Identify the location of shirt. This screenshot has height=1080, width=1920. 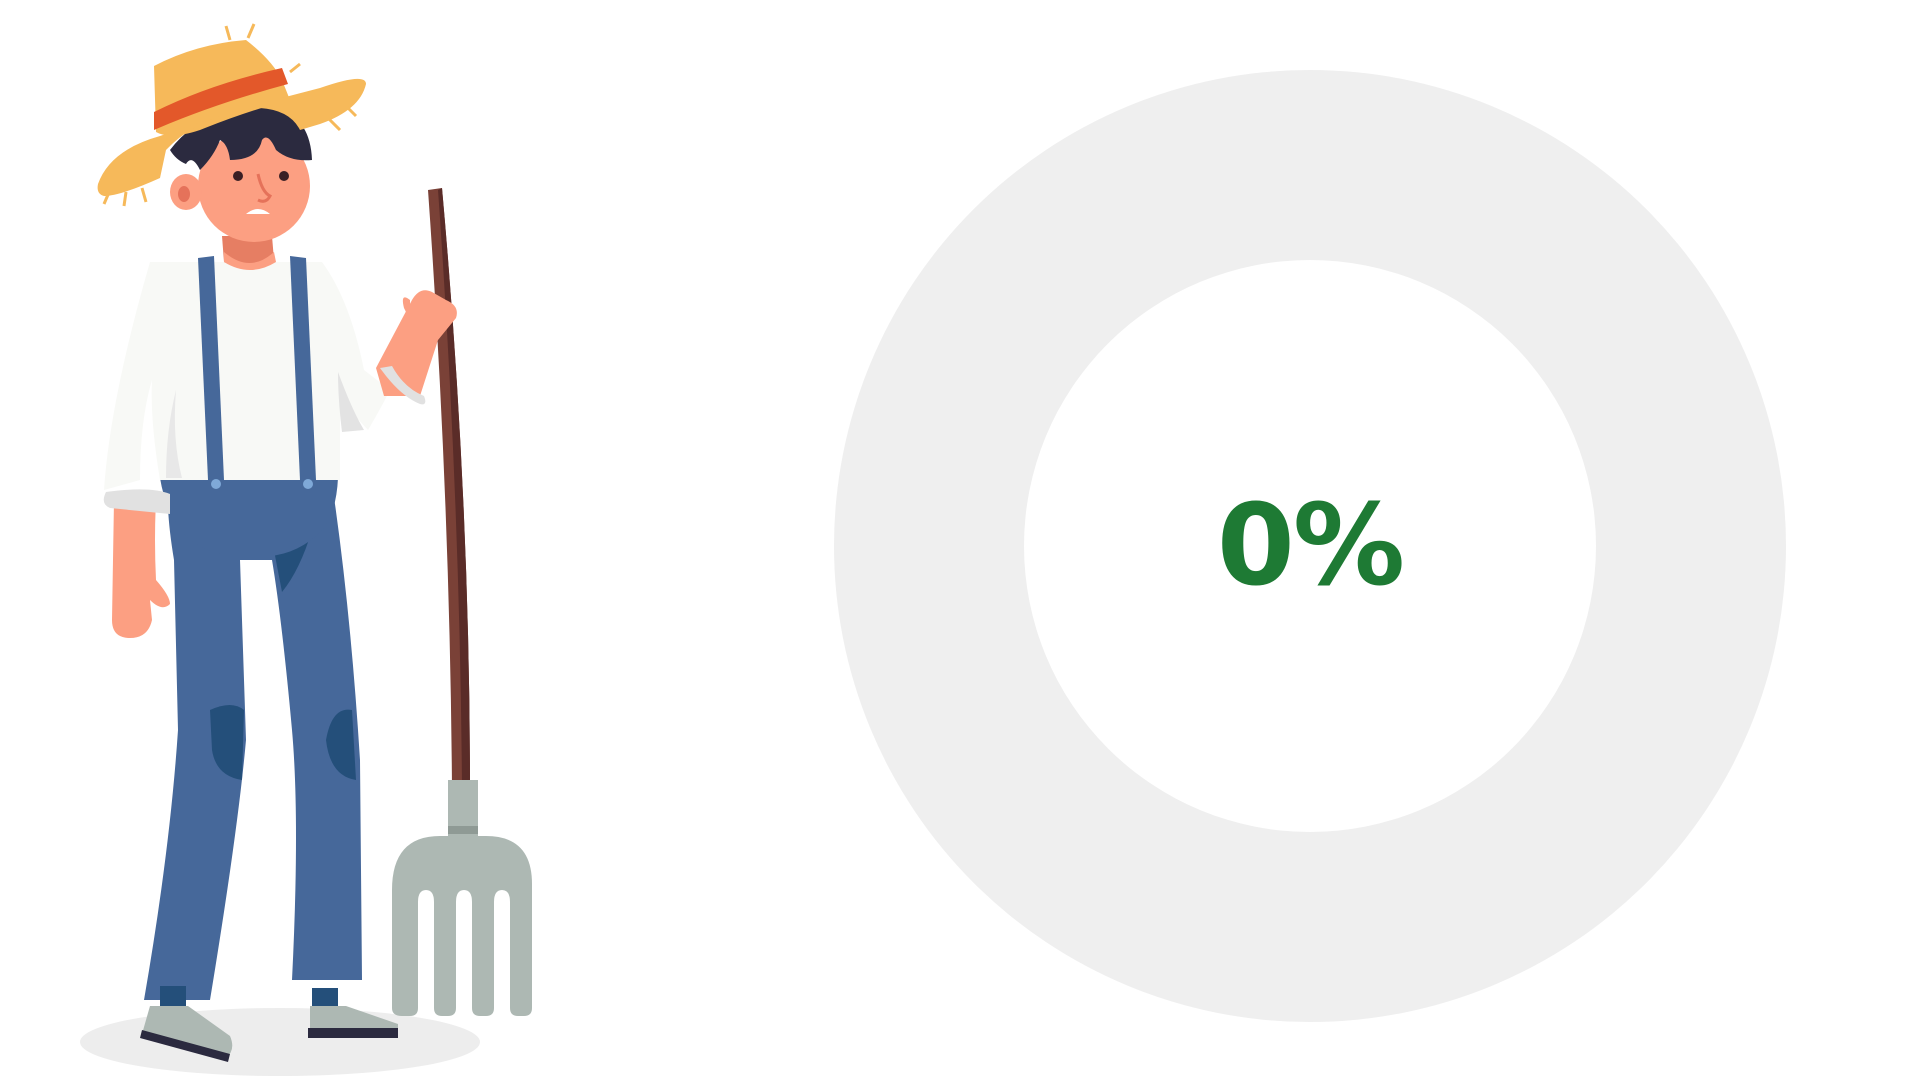
(247, 376).